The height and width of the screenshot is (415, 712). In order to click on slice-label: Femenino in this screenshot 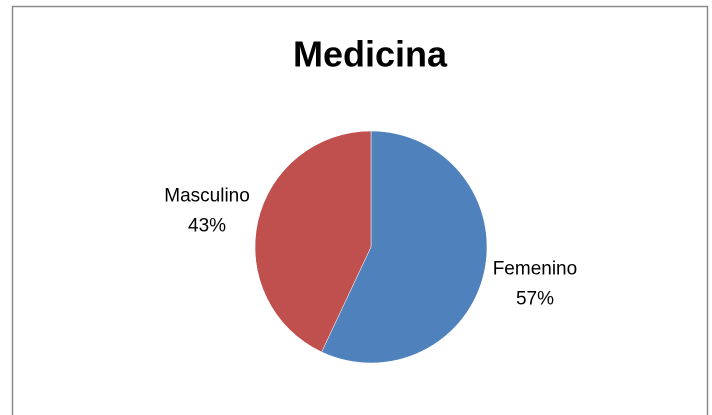, I will do `click(535, 269)`.